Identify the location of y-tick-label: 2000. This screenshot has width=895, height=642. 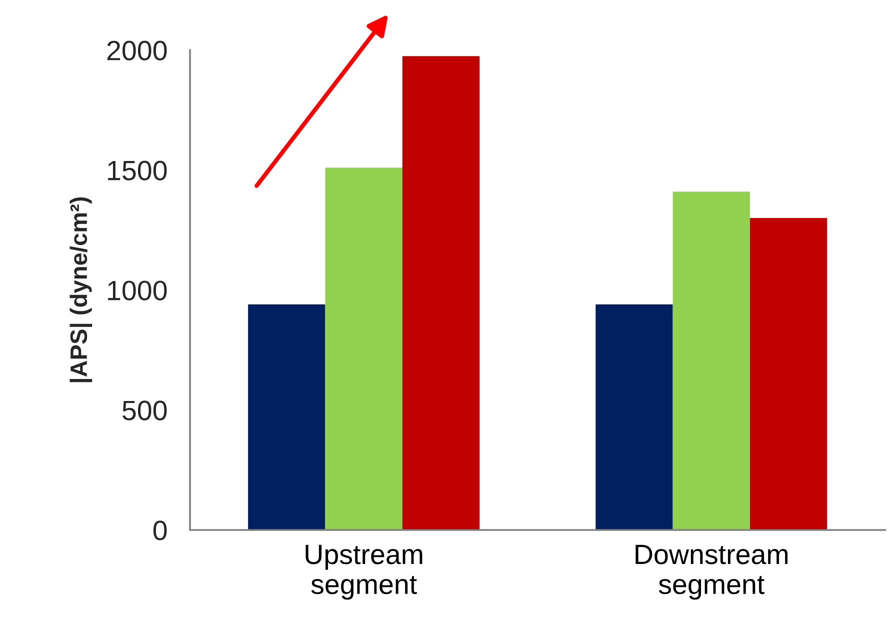
(137, 50).